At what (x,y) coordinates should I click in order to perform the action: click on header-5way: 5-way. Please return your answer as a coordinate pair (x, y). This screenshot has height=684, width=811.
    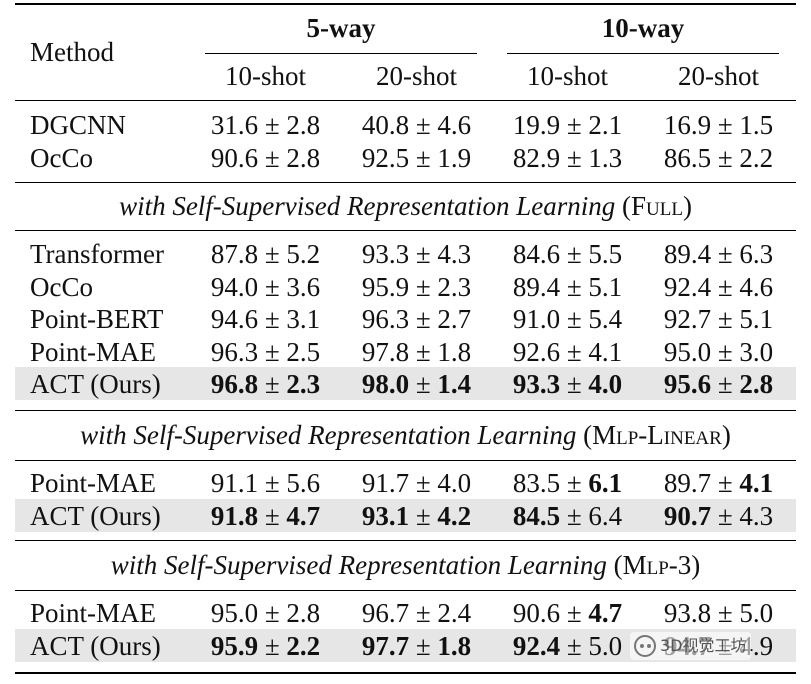
    Looking at the image, I should click on (341, 28).